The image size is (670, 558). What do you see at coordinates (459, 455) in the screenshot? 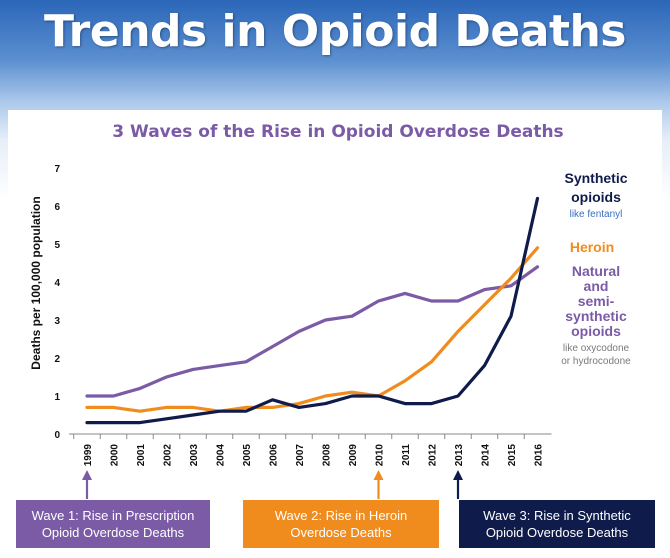
I see `x-tick-label: 2013` at bounding box center [459, 455].